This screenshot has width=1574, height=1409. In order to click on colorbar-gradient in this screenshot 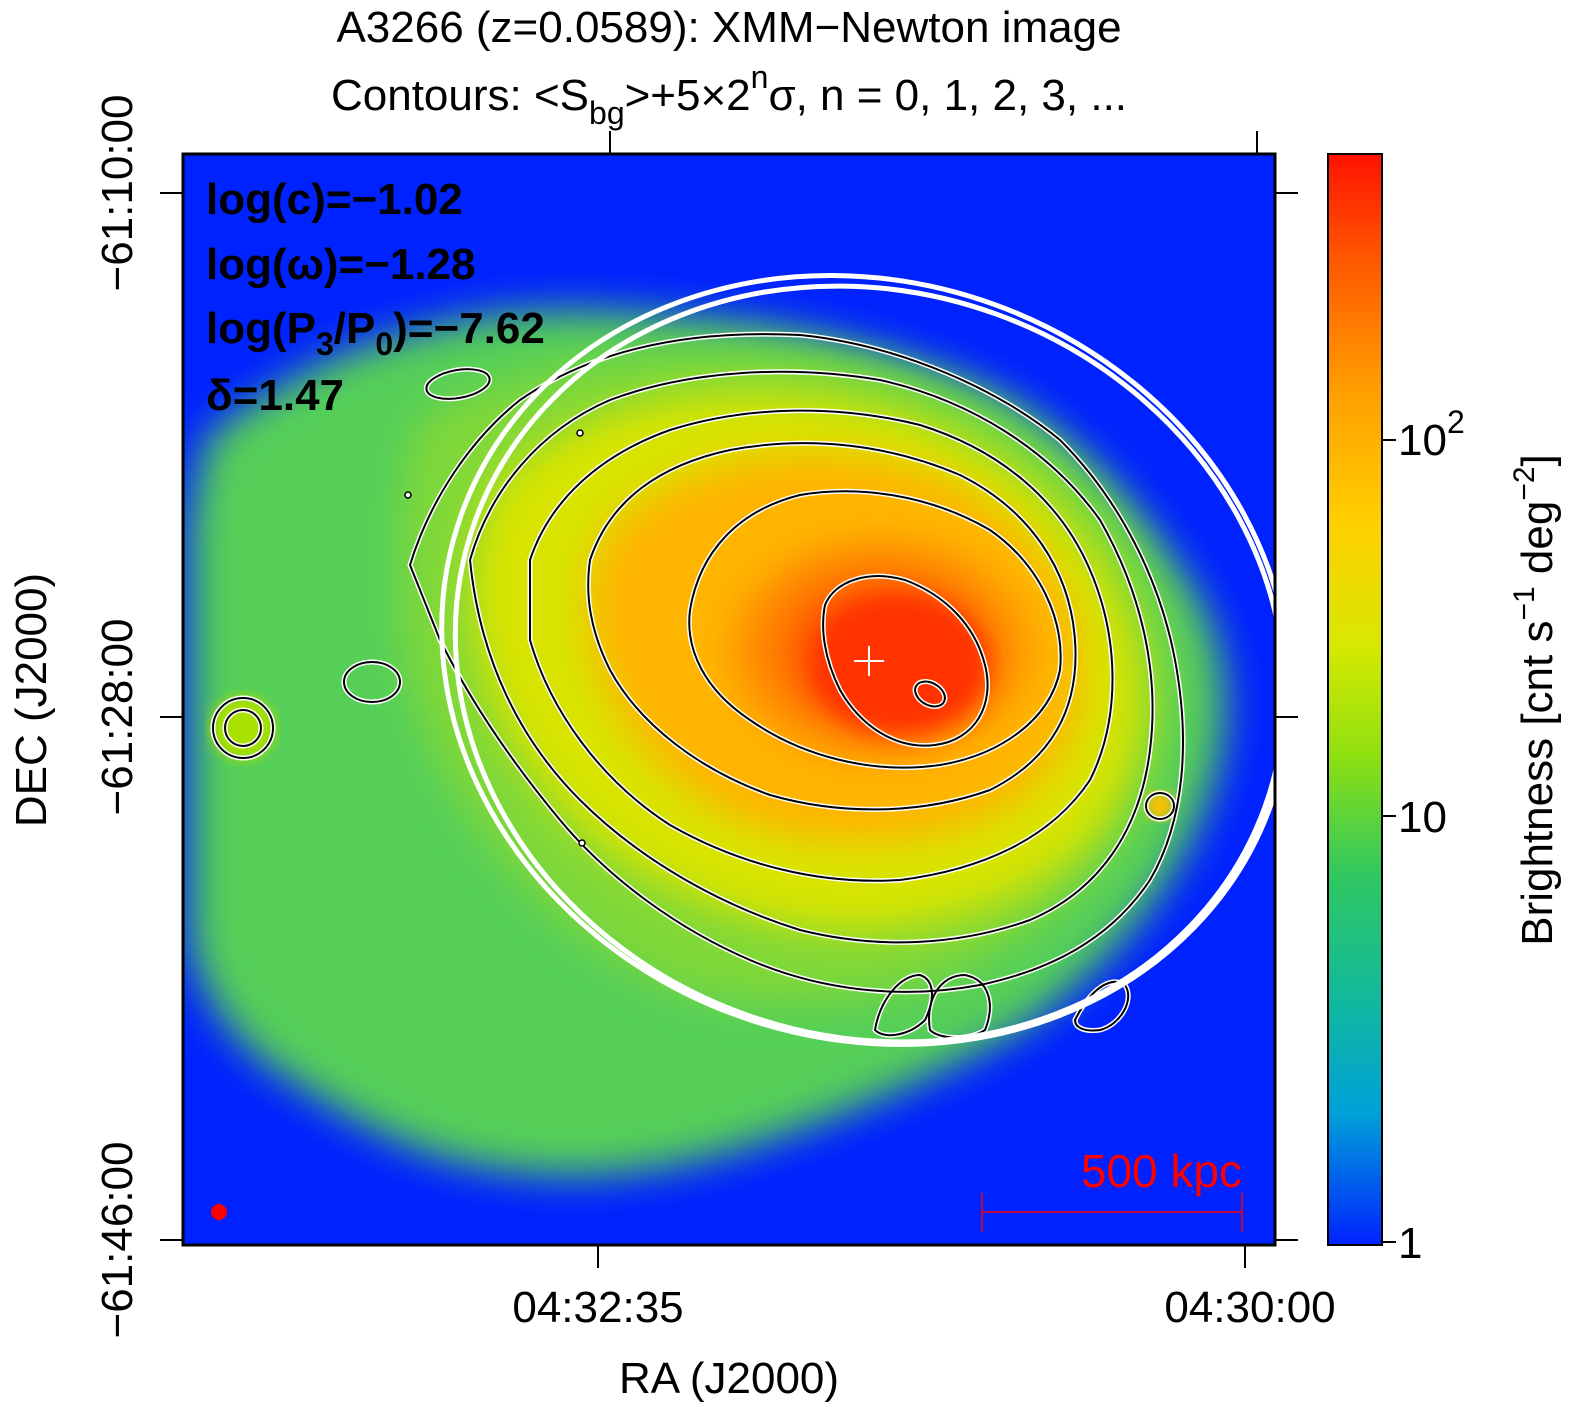, I will do `click(1355, 699)`.